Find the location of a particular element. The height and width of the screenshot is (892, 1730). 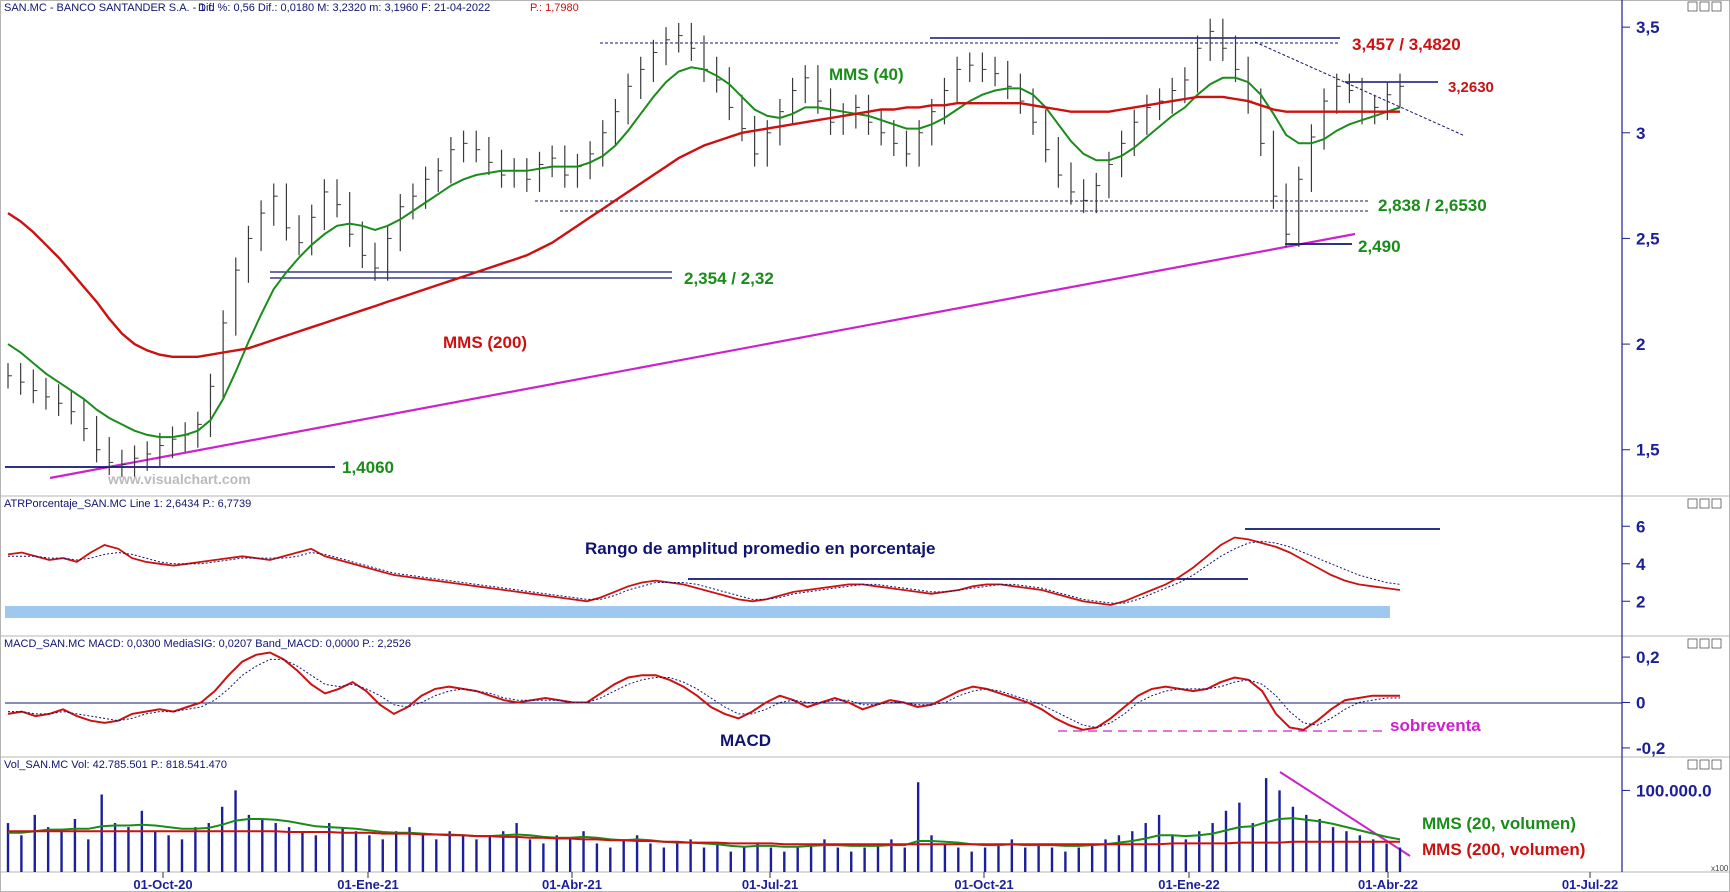

x-tick-label: 01-Jul-21 is located at coordinates (770, 884).